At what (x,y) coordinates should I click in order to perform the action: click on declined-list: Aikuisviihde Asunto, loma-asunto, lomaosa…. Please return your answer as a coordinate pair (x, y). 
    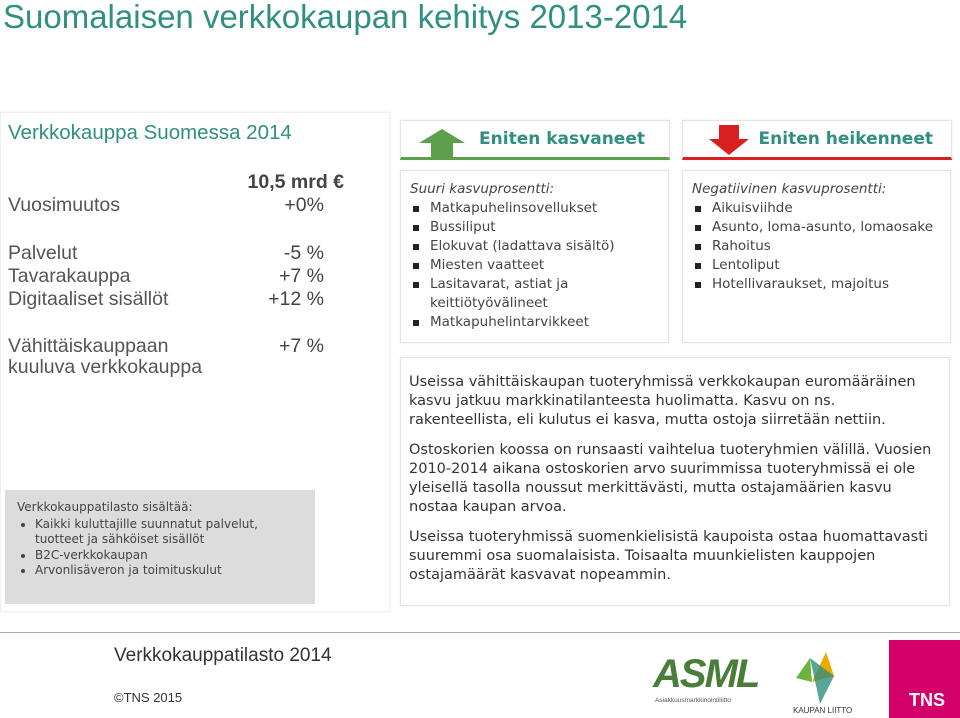
    Looking at the image, I should click on (821, 246).